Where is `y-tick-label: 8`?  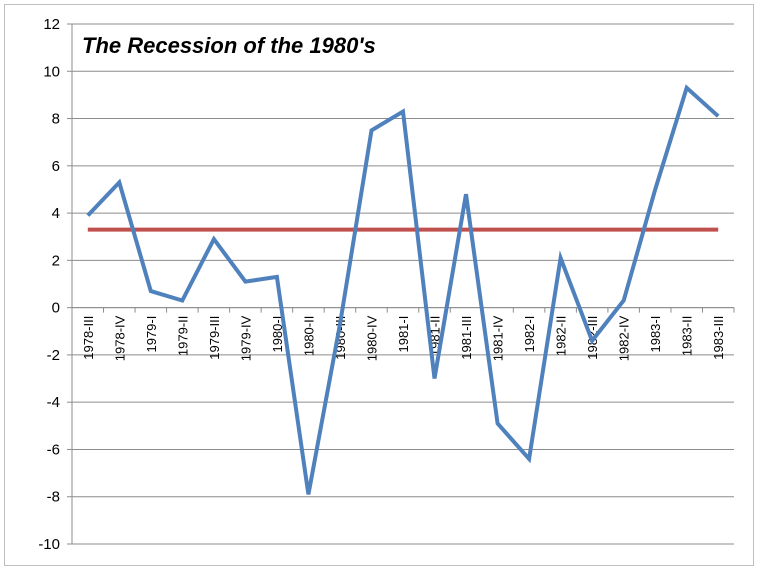 y-tick-label: 8 is located at coordinates (56, 119).